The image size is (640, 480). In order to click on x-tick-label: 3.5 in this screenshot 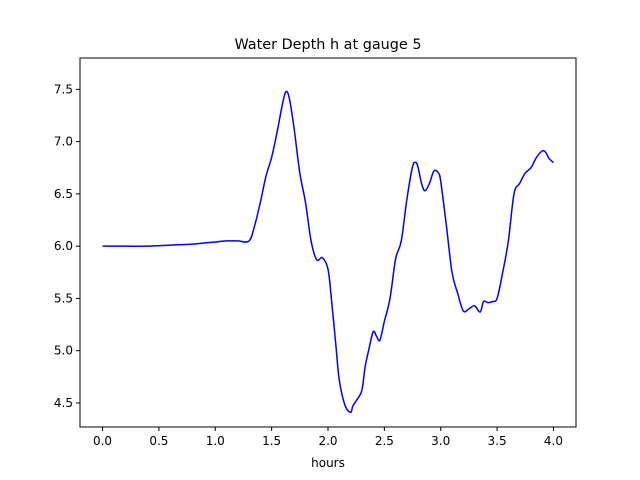, I will do `click(497, 441)`.